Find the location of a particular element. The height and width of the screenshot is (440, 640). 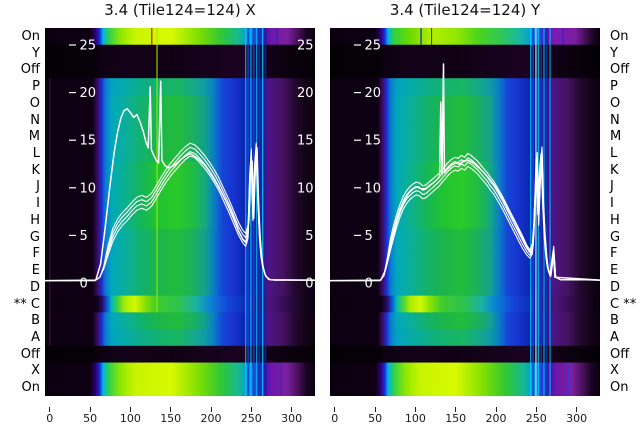

y-tick-label: 5 is located at coordinates (84, 236).